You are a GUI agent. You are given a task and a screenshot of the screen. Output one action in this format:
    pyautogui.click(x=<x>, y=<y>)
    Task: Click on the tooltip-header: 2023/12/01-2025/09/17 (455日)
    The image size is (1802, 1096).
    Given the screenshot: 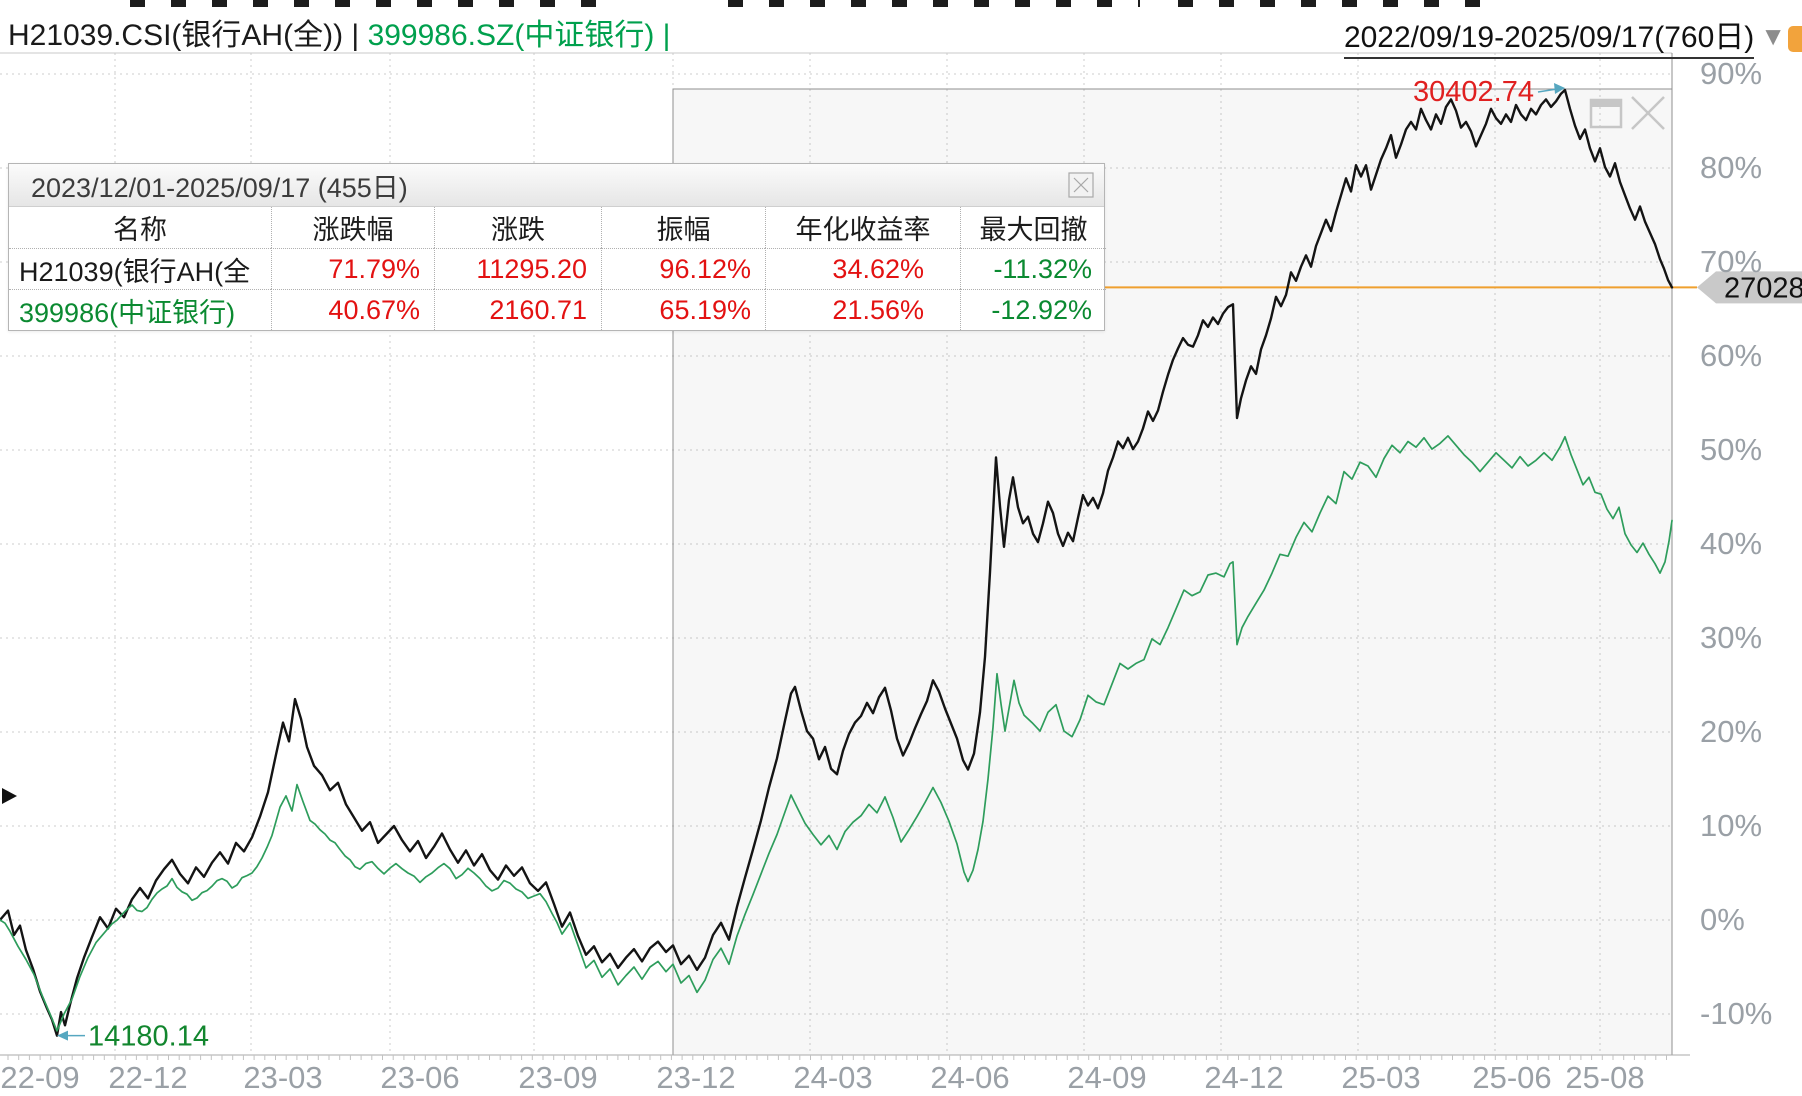 What is the action you would take?
    pyautogui.click(x=556, y=185)
    